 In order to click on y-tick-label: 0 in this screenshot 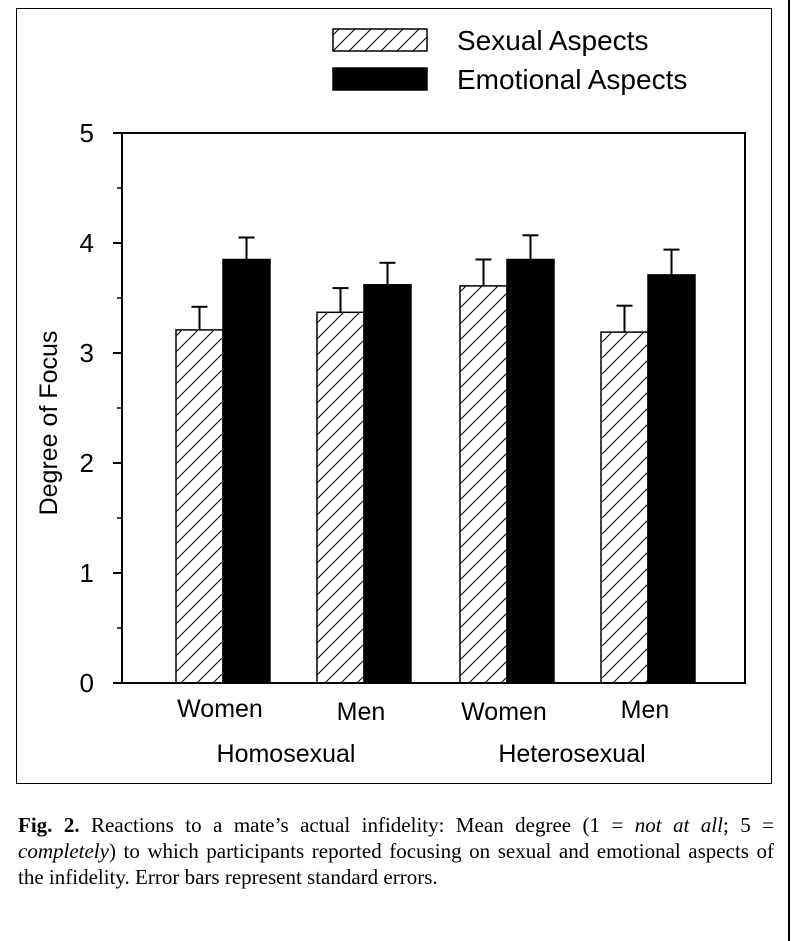, I will do `click(87, 683)`.